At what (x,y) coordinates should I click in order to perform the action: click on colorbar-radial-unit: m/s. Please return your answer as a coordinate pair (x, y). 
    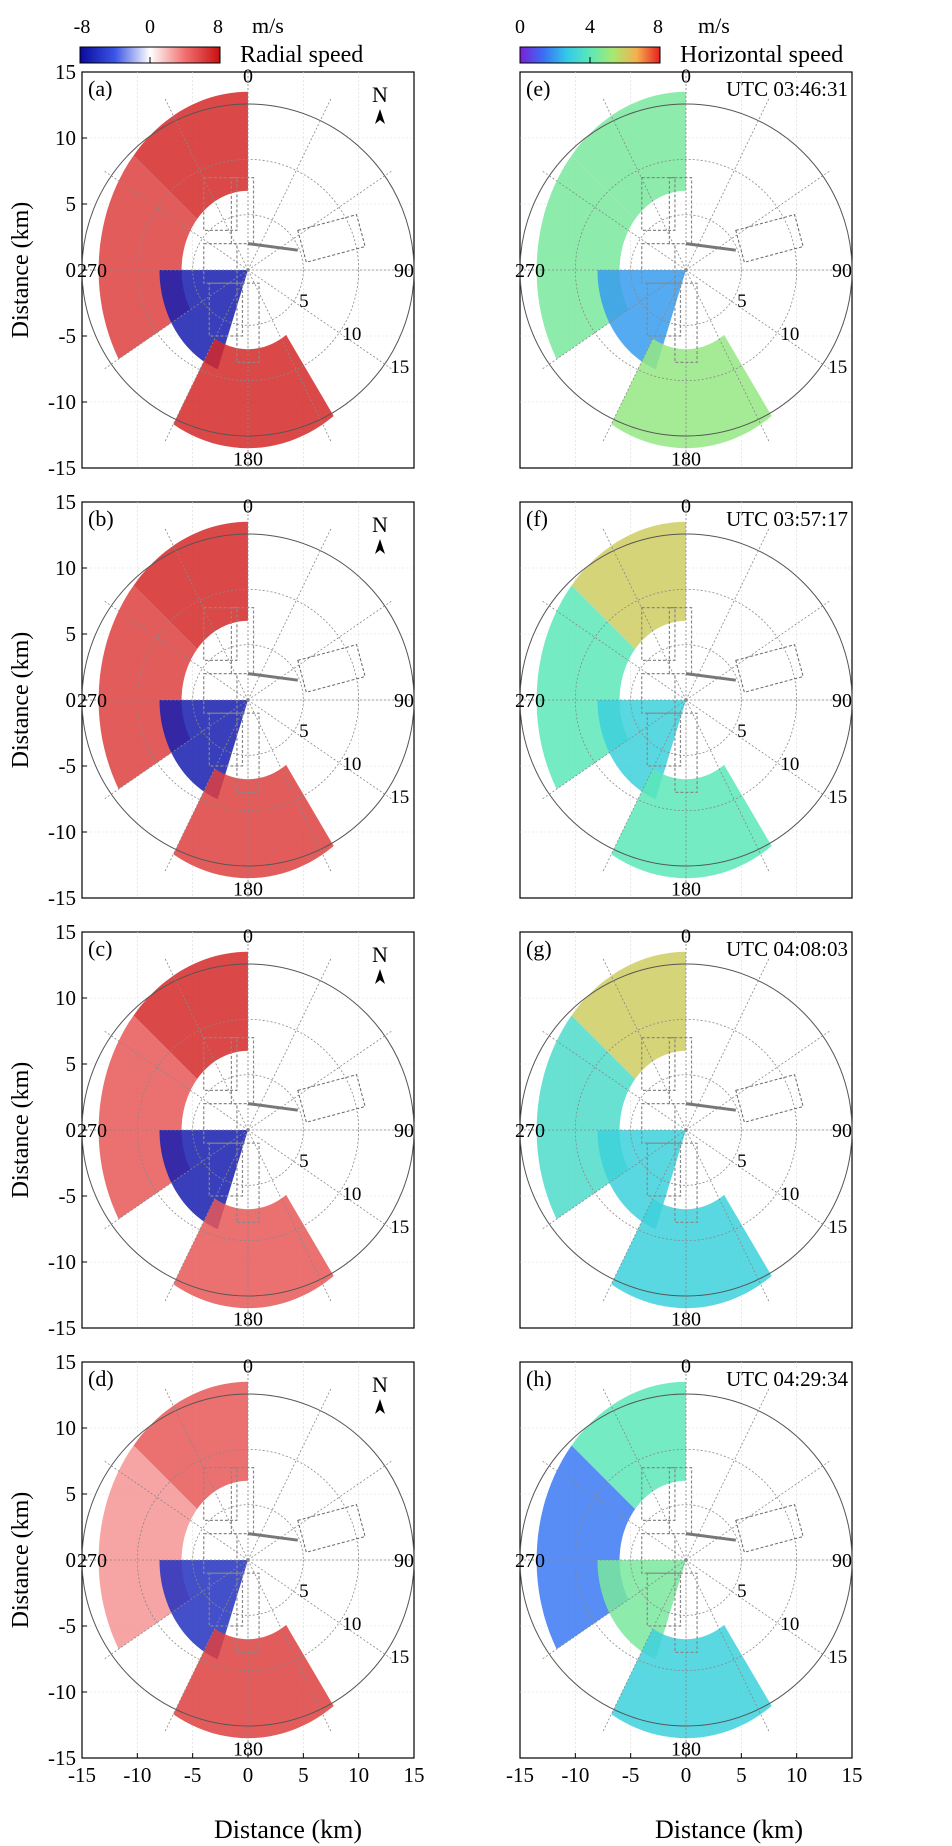
    Looking at the image, I should click on (268, 25).